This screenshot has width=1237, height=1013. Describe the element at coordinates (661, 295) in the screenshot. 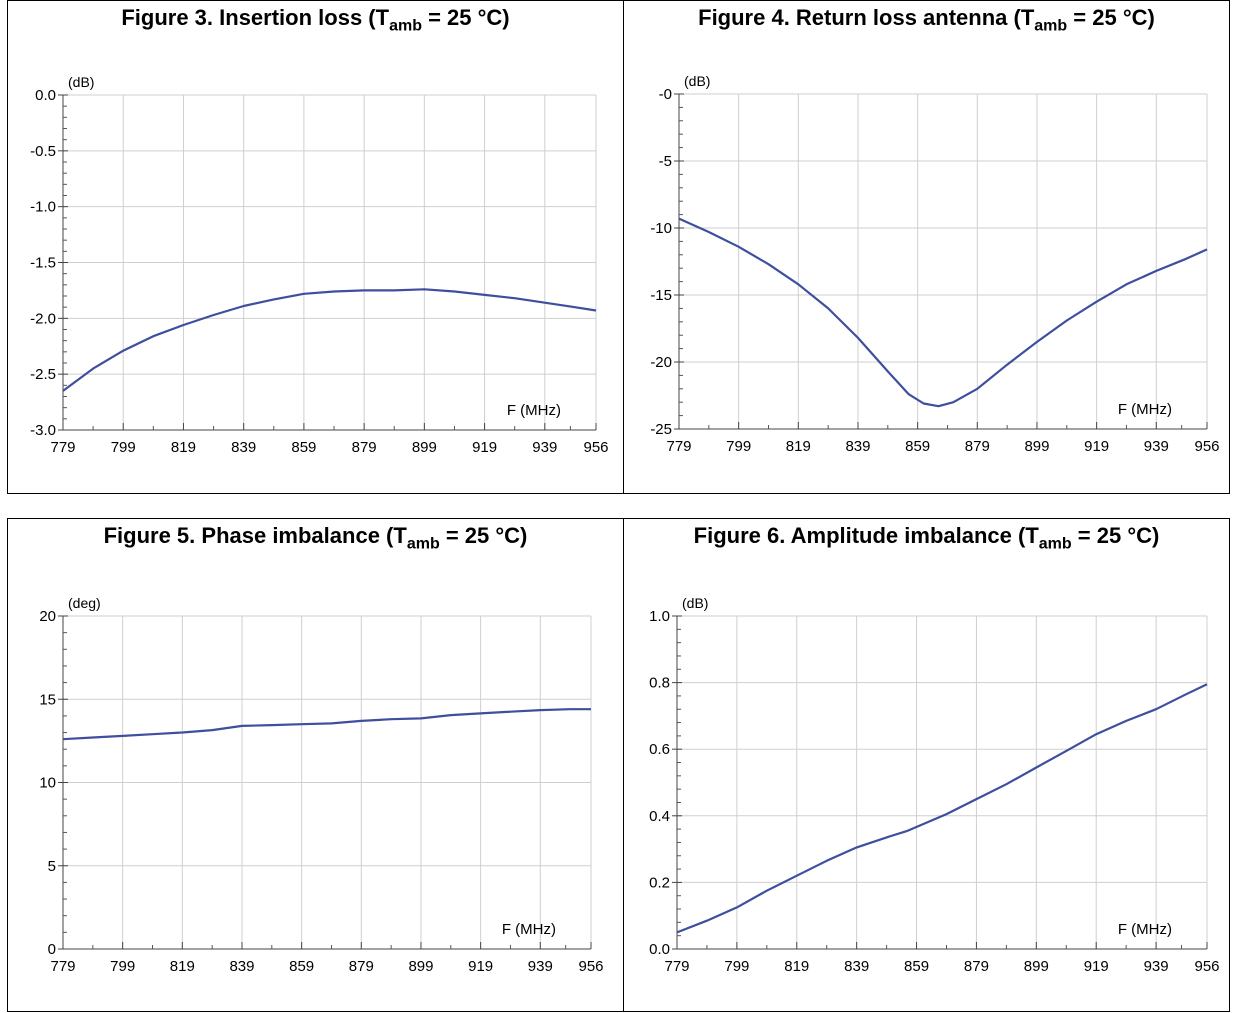

I see `y-tick-label: -15` at that location.